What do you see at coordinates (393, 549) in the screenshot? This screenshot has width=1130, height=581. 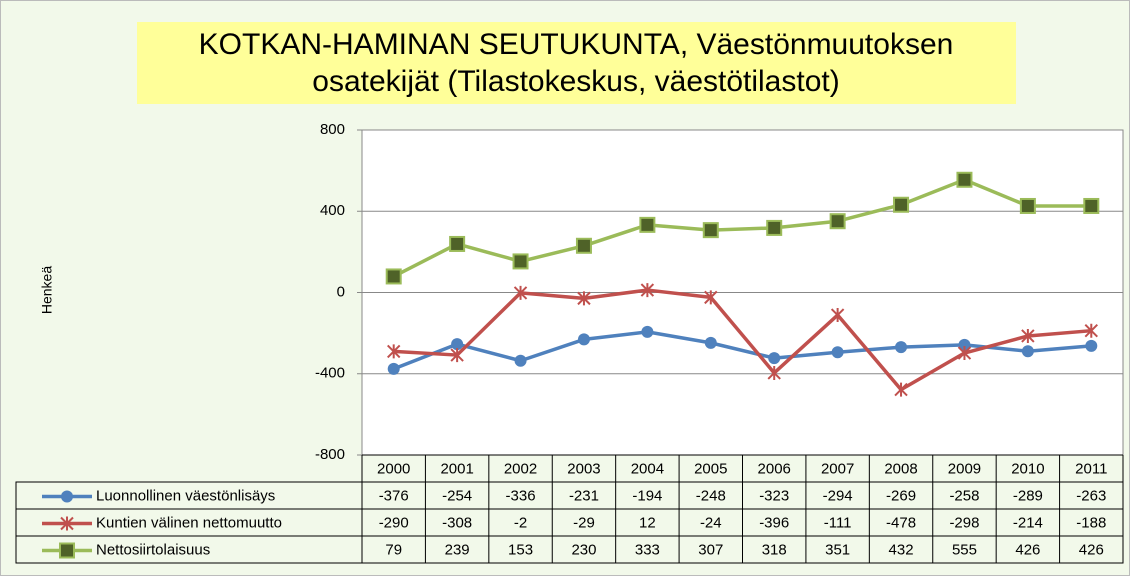 I see `table-value: 79` at bounding box center [393, 549].